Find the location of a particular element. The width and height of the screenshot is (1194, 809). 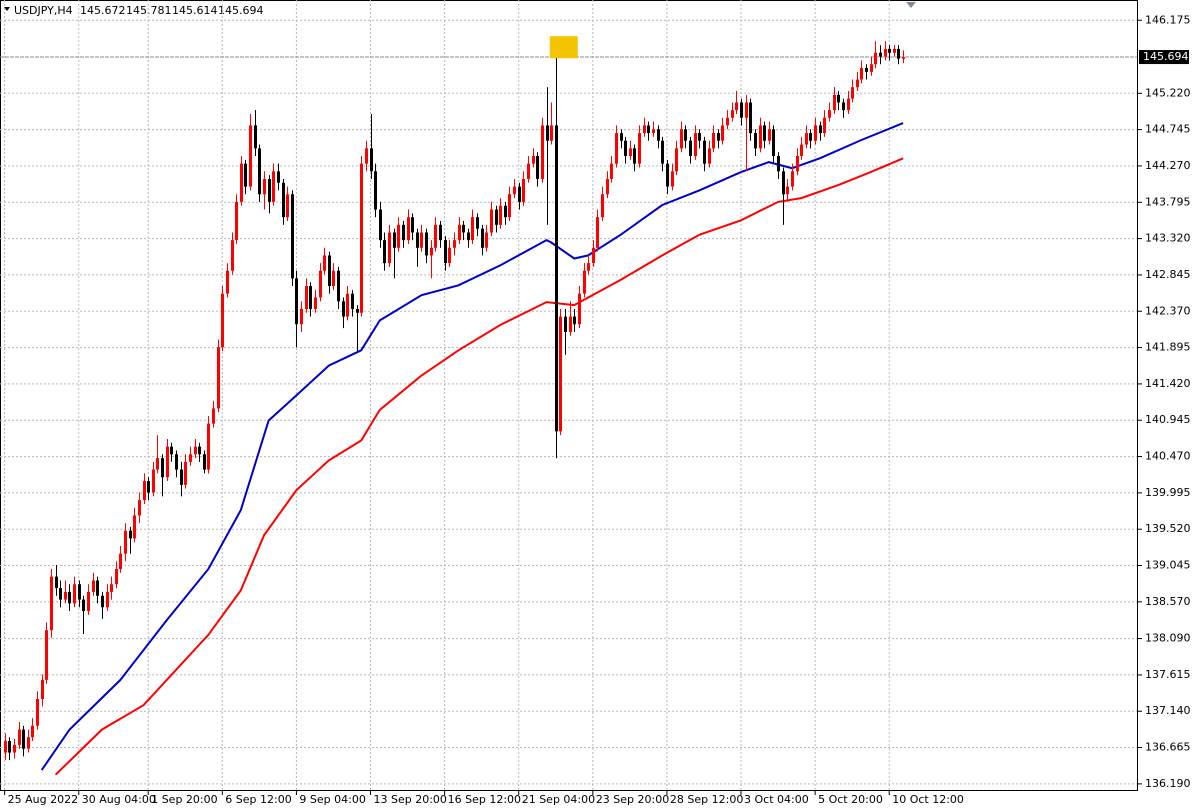

y-tick-label: 140.945 is located at coordinates (1168, 419).